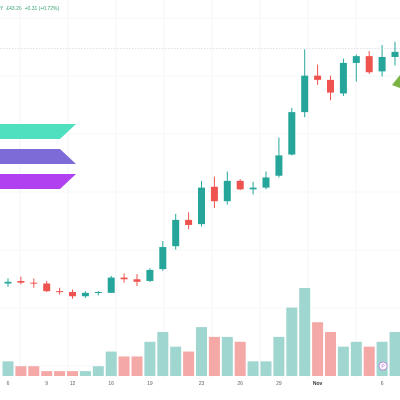 This screenshot has width=400, height=400. I want to click on x-axis: 69121619232629Nov69, so click(195, 384).